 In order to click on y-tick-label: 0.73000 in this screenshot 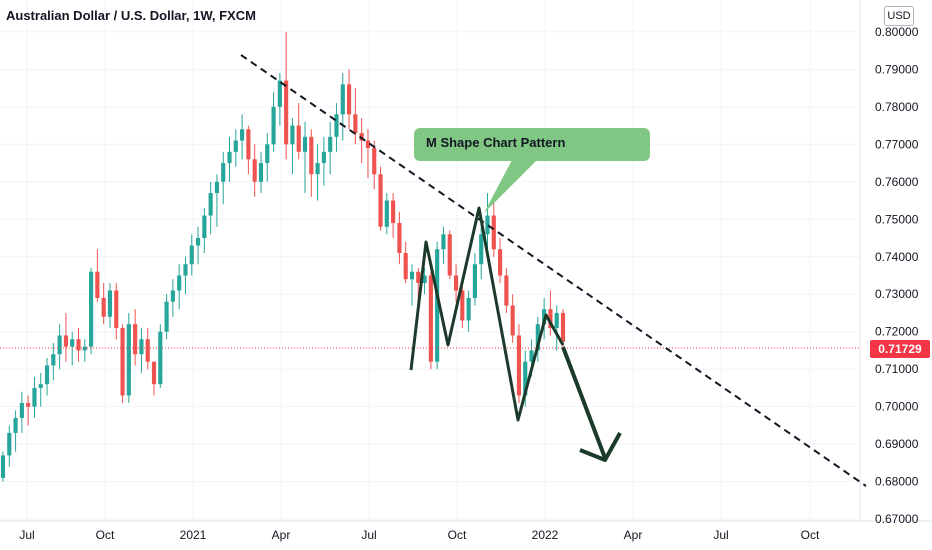, I will do `click(897, 294)`.